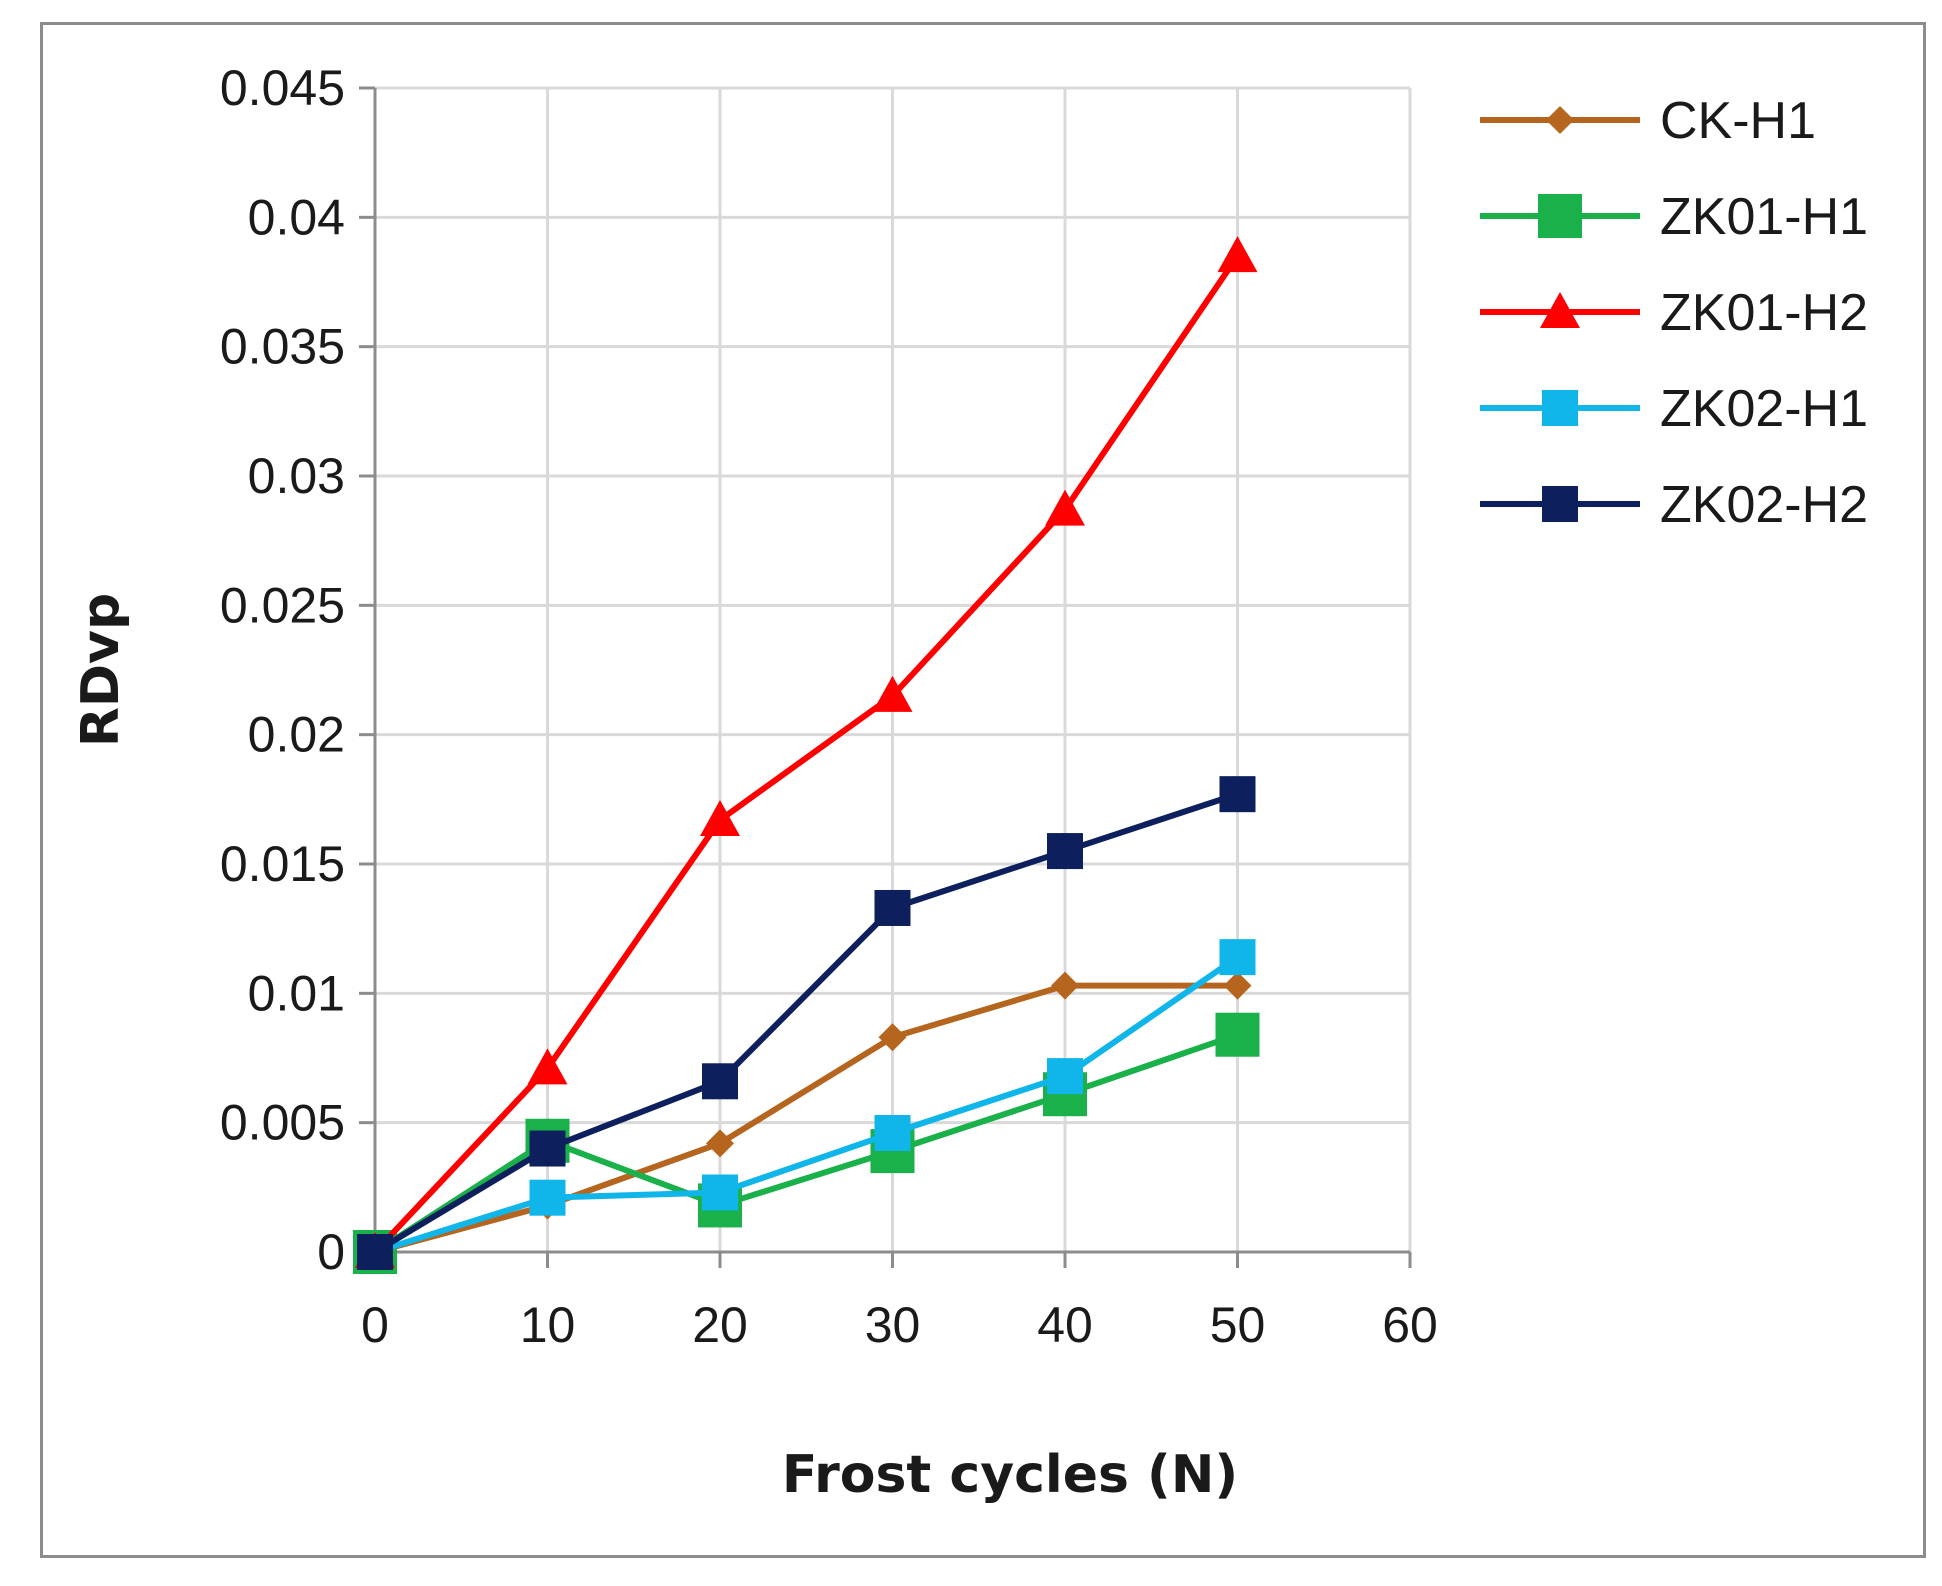 Image resolution: width=1942 pixels, height=1586 pixels. Describe the element at coordinates (893, 1325) in the screenshot. I see `x-tick-label: 30` at that location.